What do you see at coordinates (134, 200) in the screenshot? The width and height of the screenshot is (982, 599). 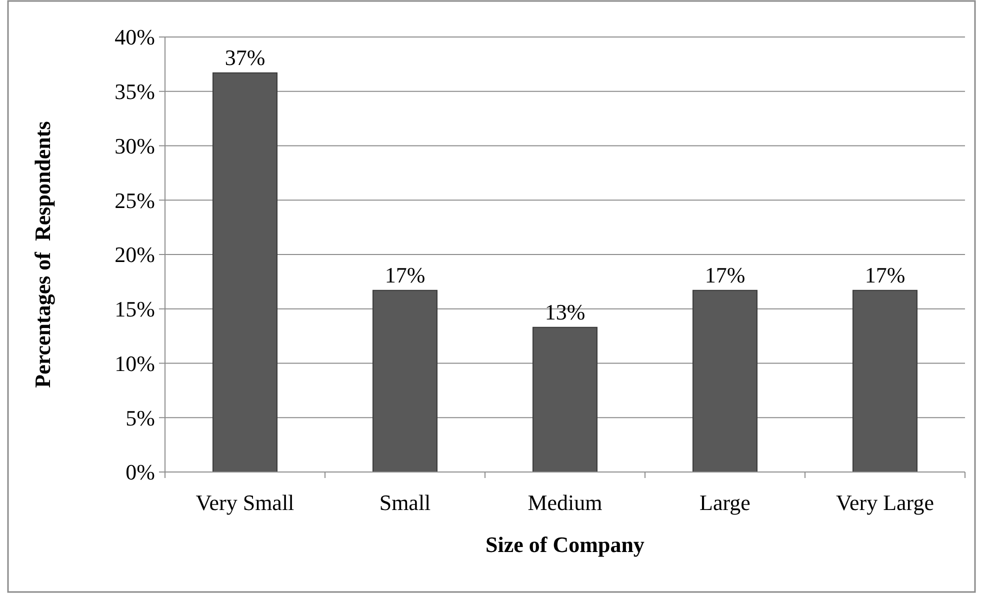 I see `y-tick-label: 25%` at bounding box center [134, 200].